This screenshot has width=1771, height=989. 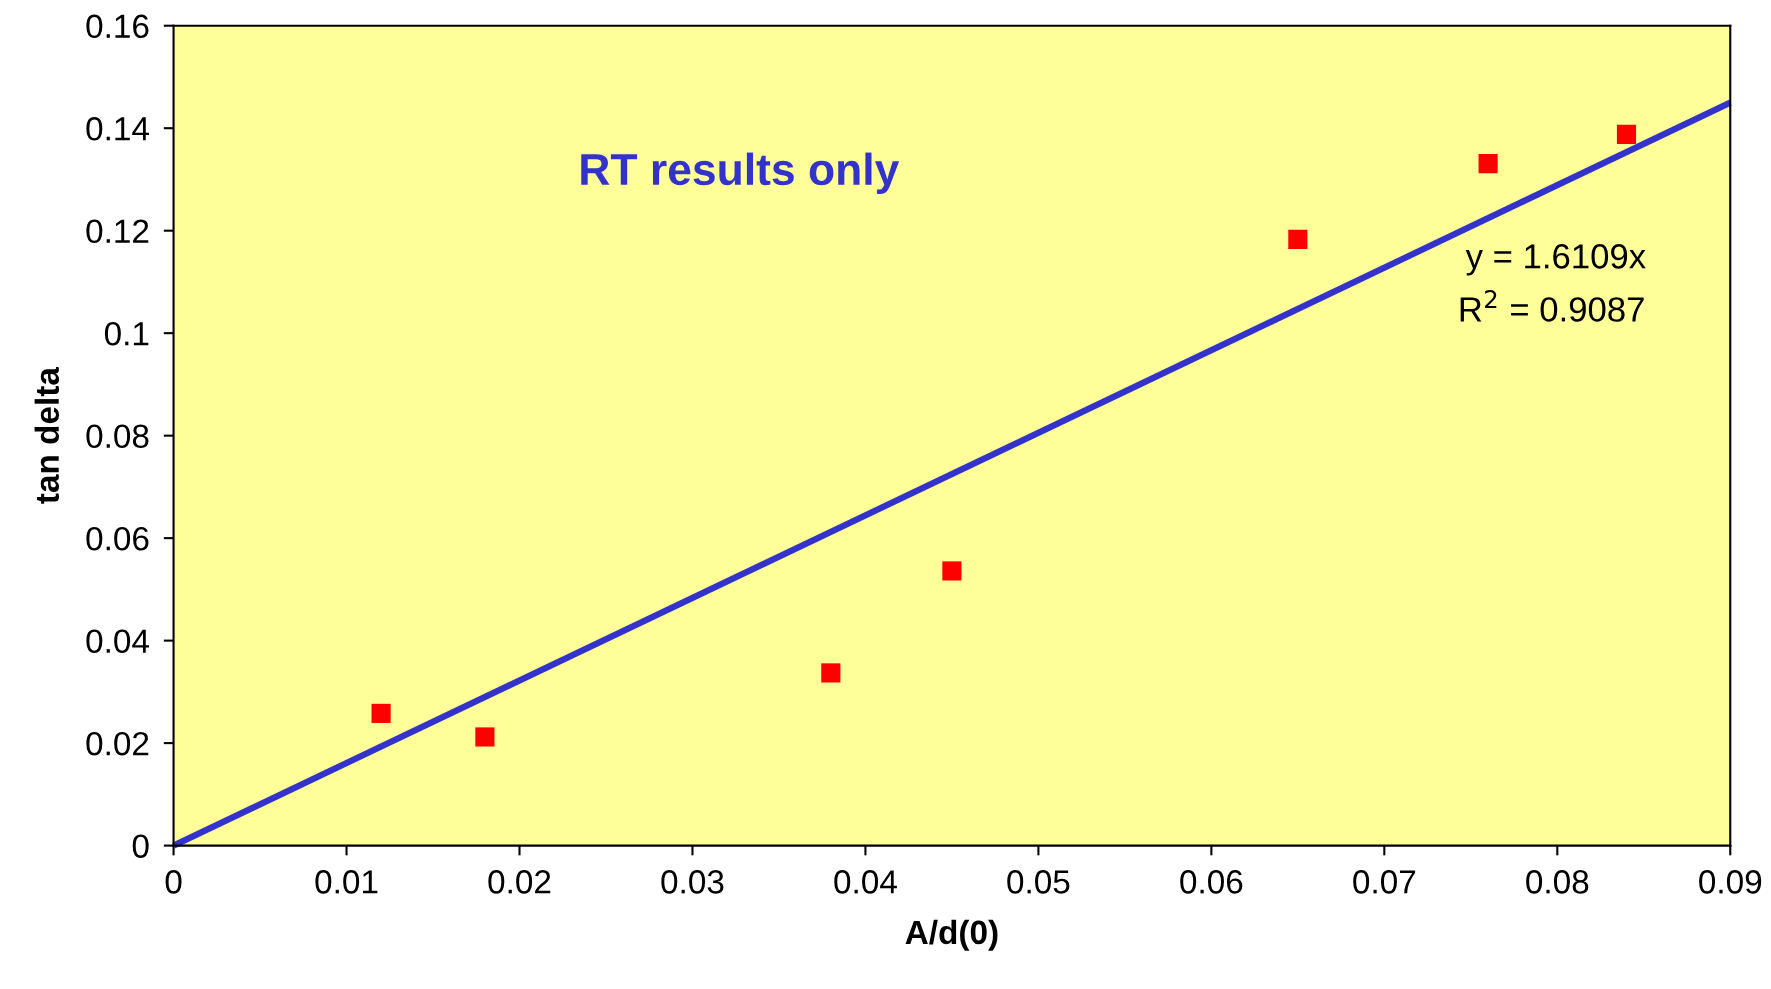 What do you see at coordinates (1552, 306) in the screenshot?
I see `annotation: R$^{2}$ = 0.9087` at bounding box center [1552, 306].